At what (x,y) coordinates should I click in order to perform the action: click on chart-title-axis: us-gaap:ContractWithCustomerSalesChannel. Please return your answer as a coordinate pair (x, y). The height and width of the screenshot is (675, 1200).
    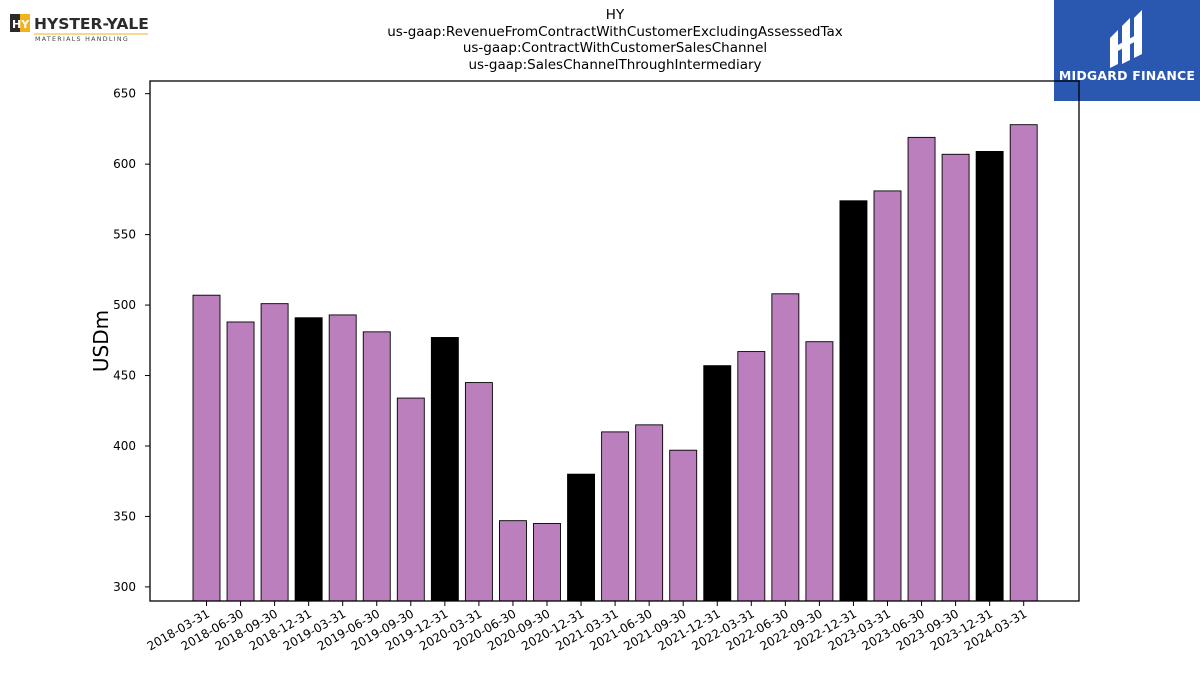
    Looking at the image, I should click on (615, 48).